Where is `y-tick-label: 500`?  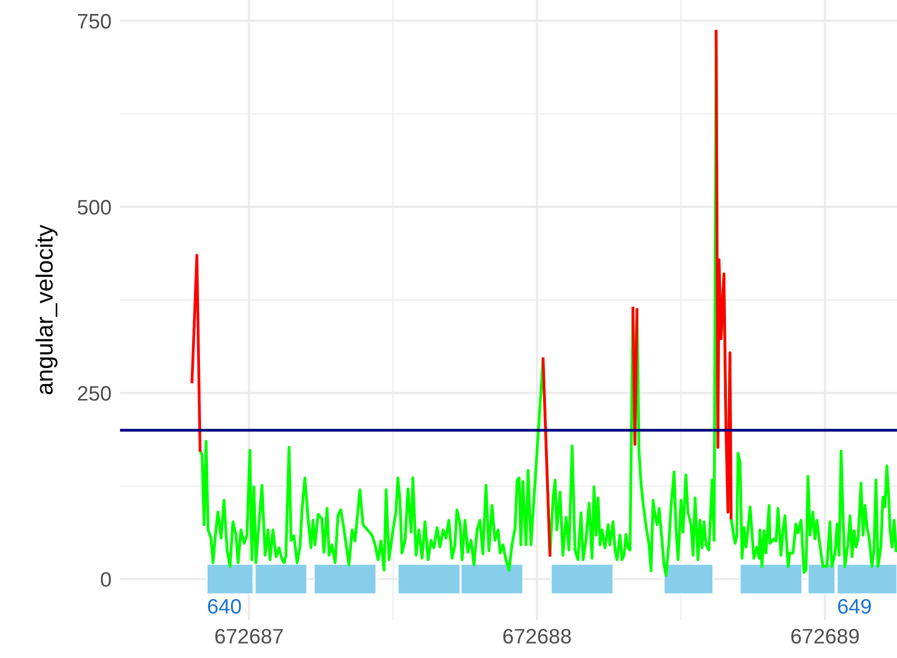 y-tick-label: 500 is located at coordinates (94, 207).